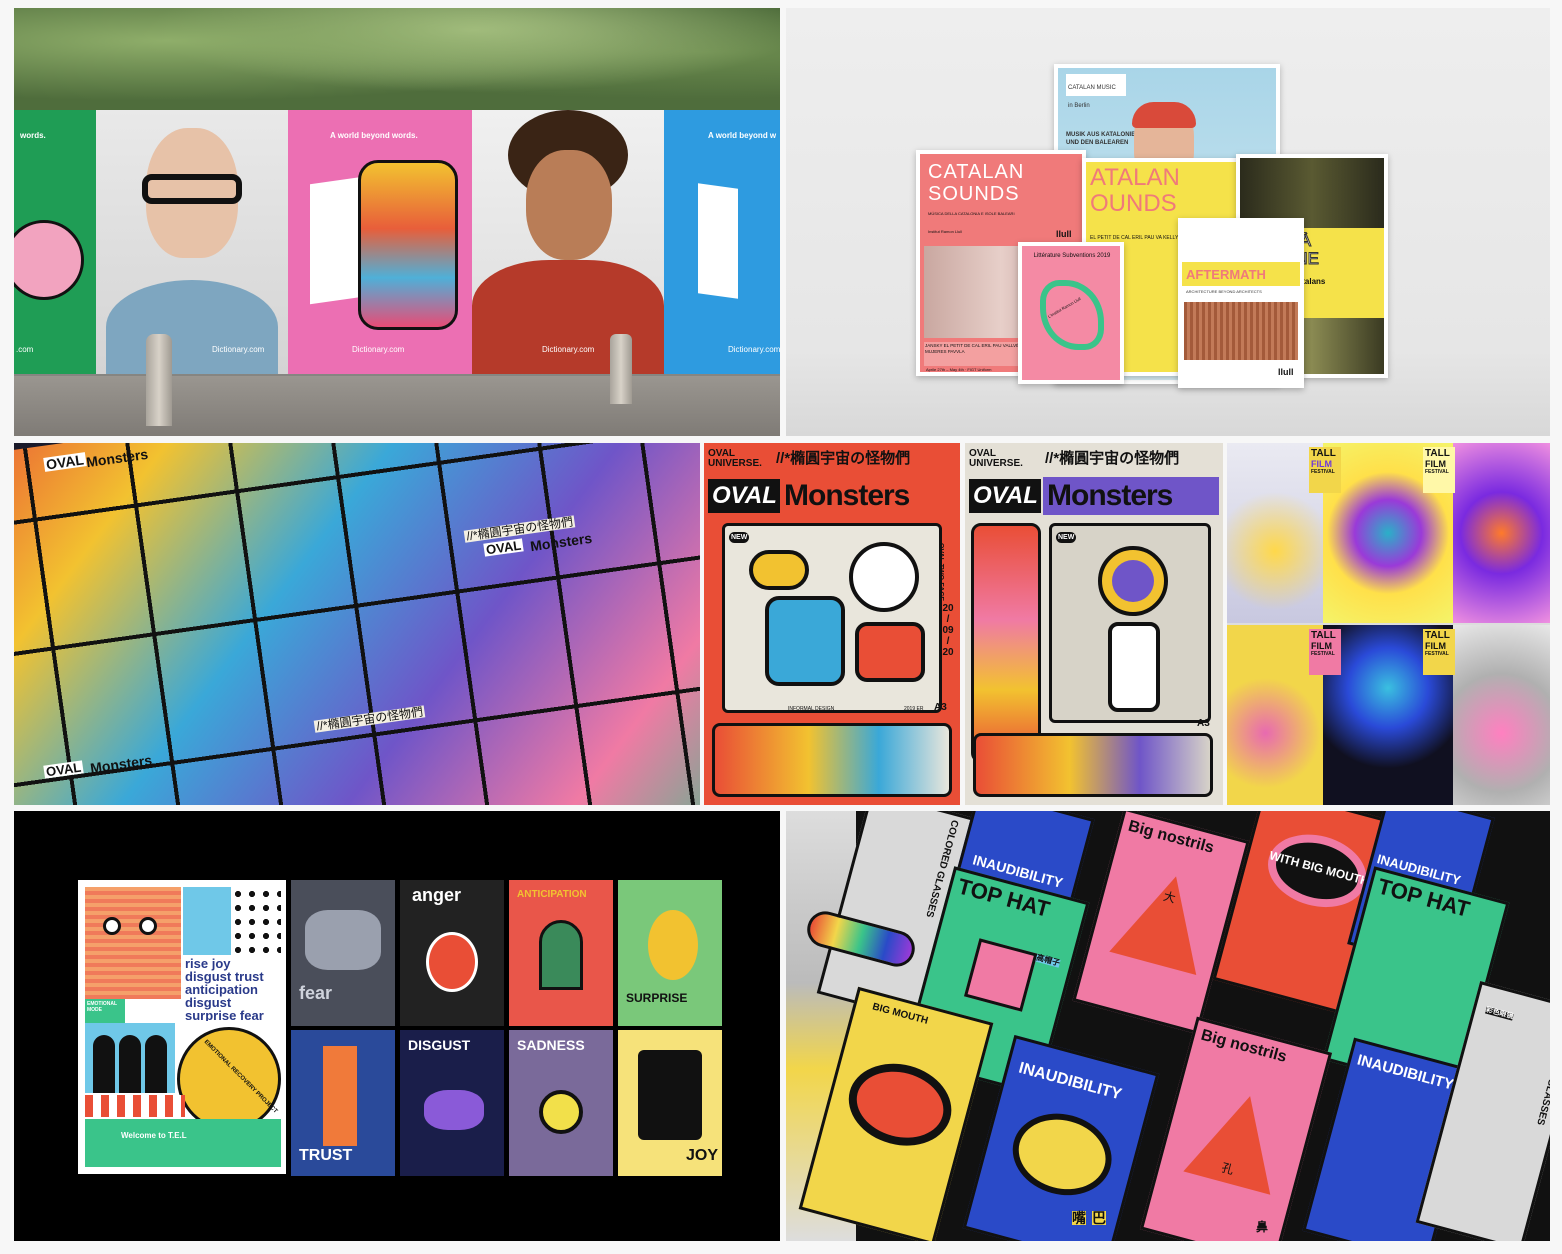 Image resolution: width=1562 pixels, height=1254 pixels. What do you see at coordinates (670, 953) in the screenshot?
I see `surprise-poster: SURPRISE` at bounding box center [670, 953].